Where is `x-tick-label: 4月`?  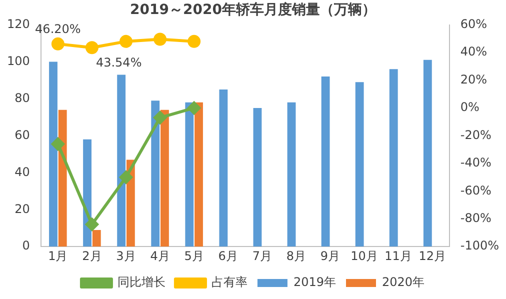
x-tick-label: 4月 is located at coordinates (160, 255).